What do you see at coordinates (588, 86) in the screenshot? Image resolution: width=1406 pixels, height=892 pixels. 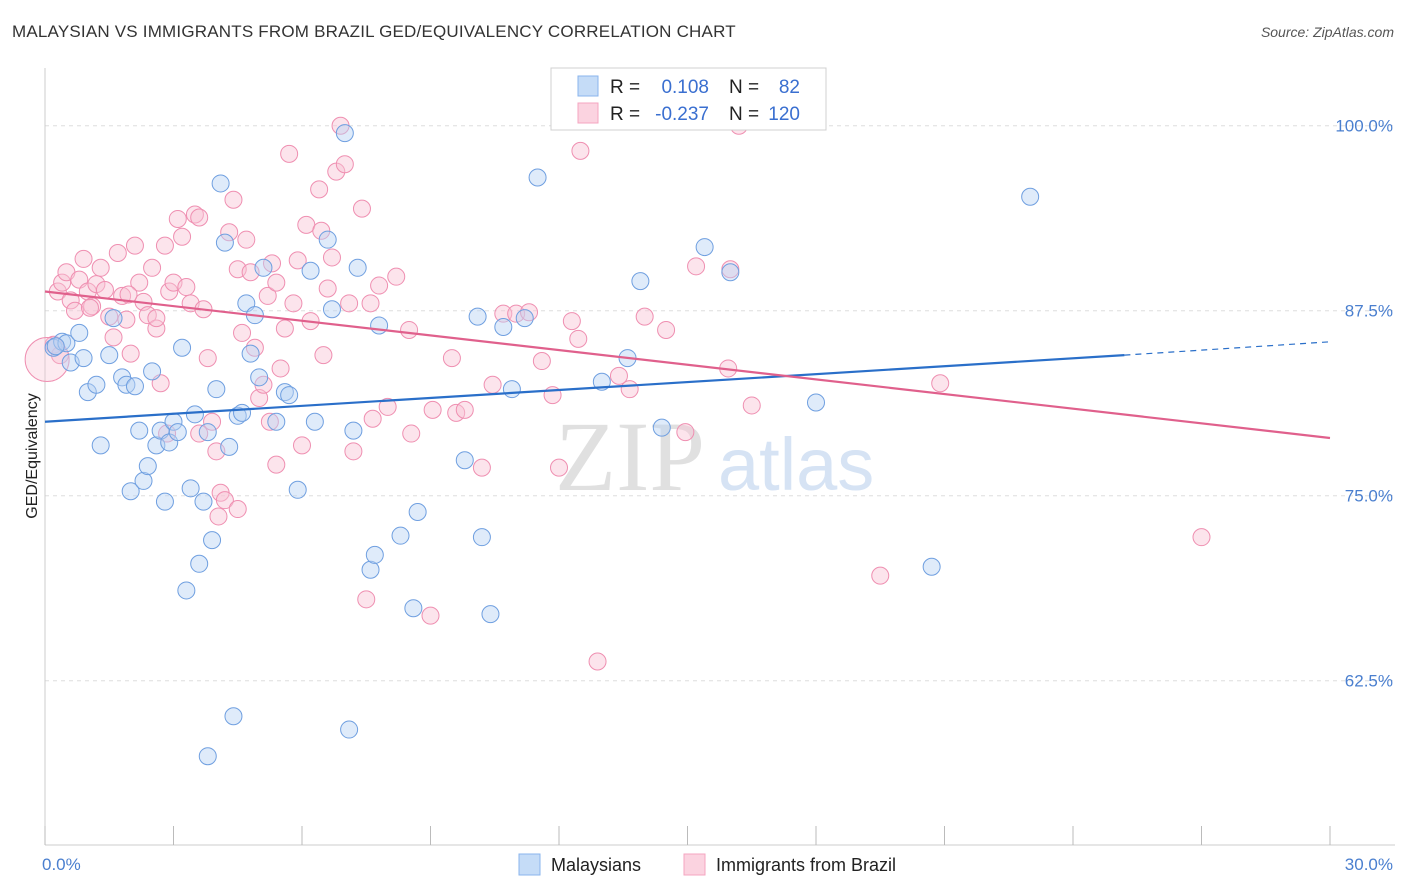 I see `legend-swatch-malaysians` at bounding box center [588, 86].